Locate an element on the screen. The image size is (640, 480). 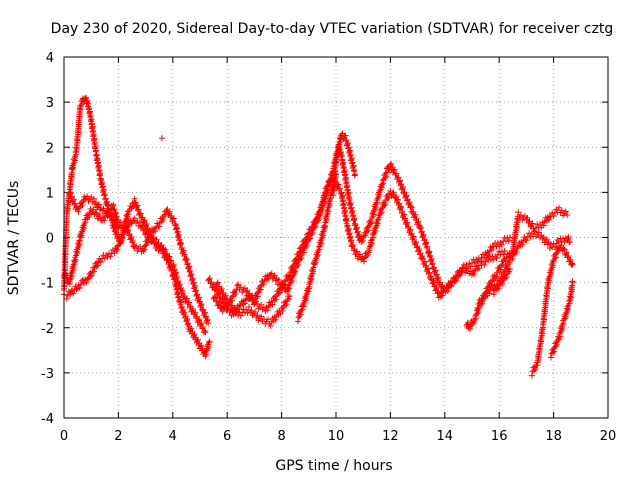
data-point-H is located at coordinates (301, 310).